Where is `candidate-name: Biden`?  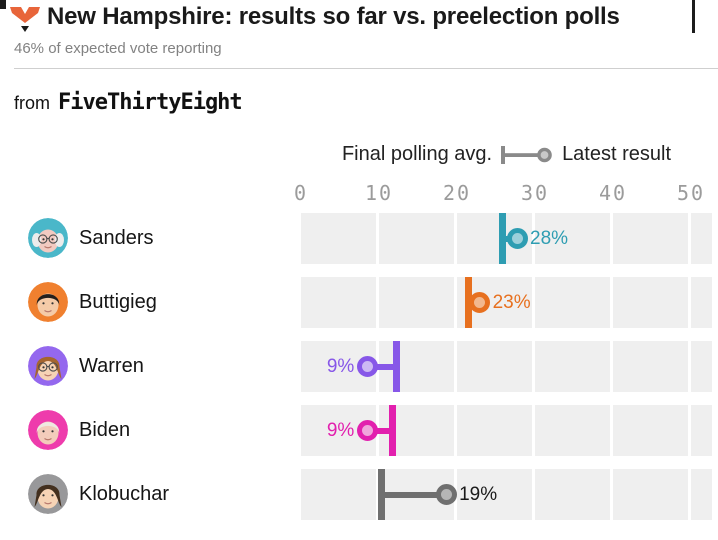
candidate-name: Biden is located at coordinates (105, 430).